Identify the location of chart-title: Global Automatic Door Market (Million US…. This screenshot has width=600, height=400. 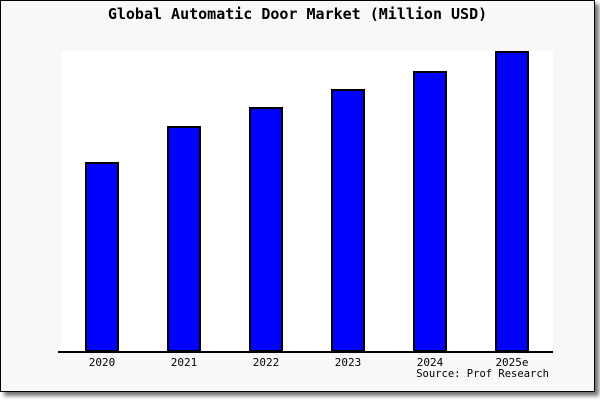
(297, 14).